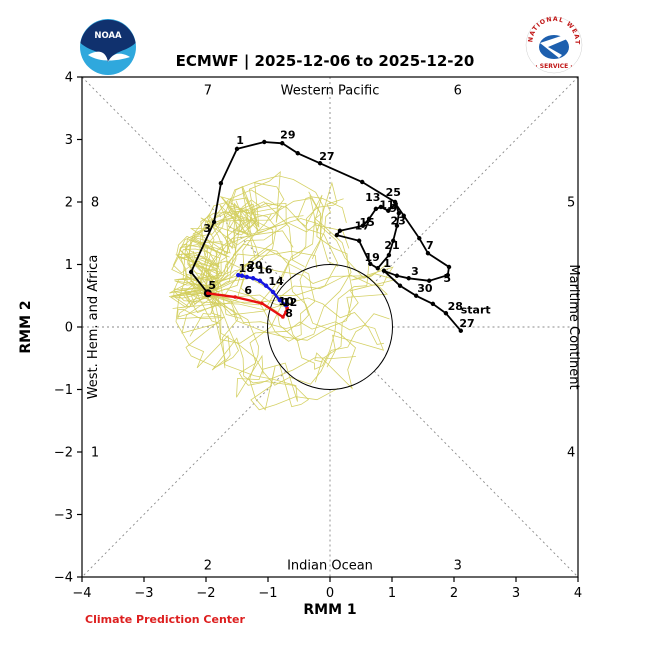  I want to click on noaa-logo: NOAA, so click(108, 47).